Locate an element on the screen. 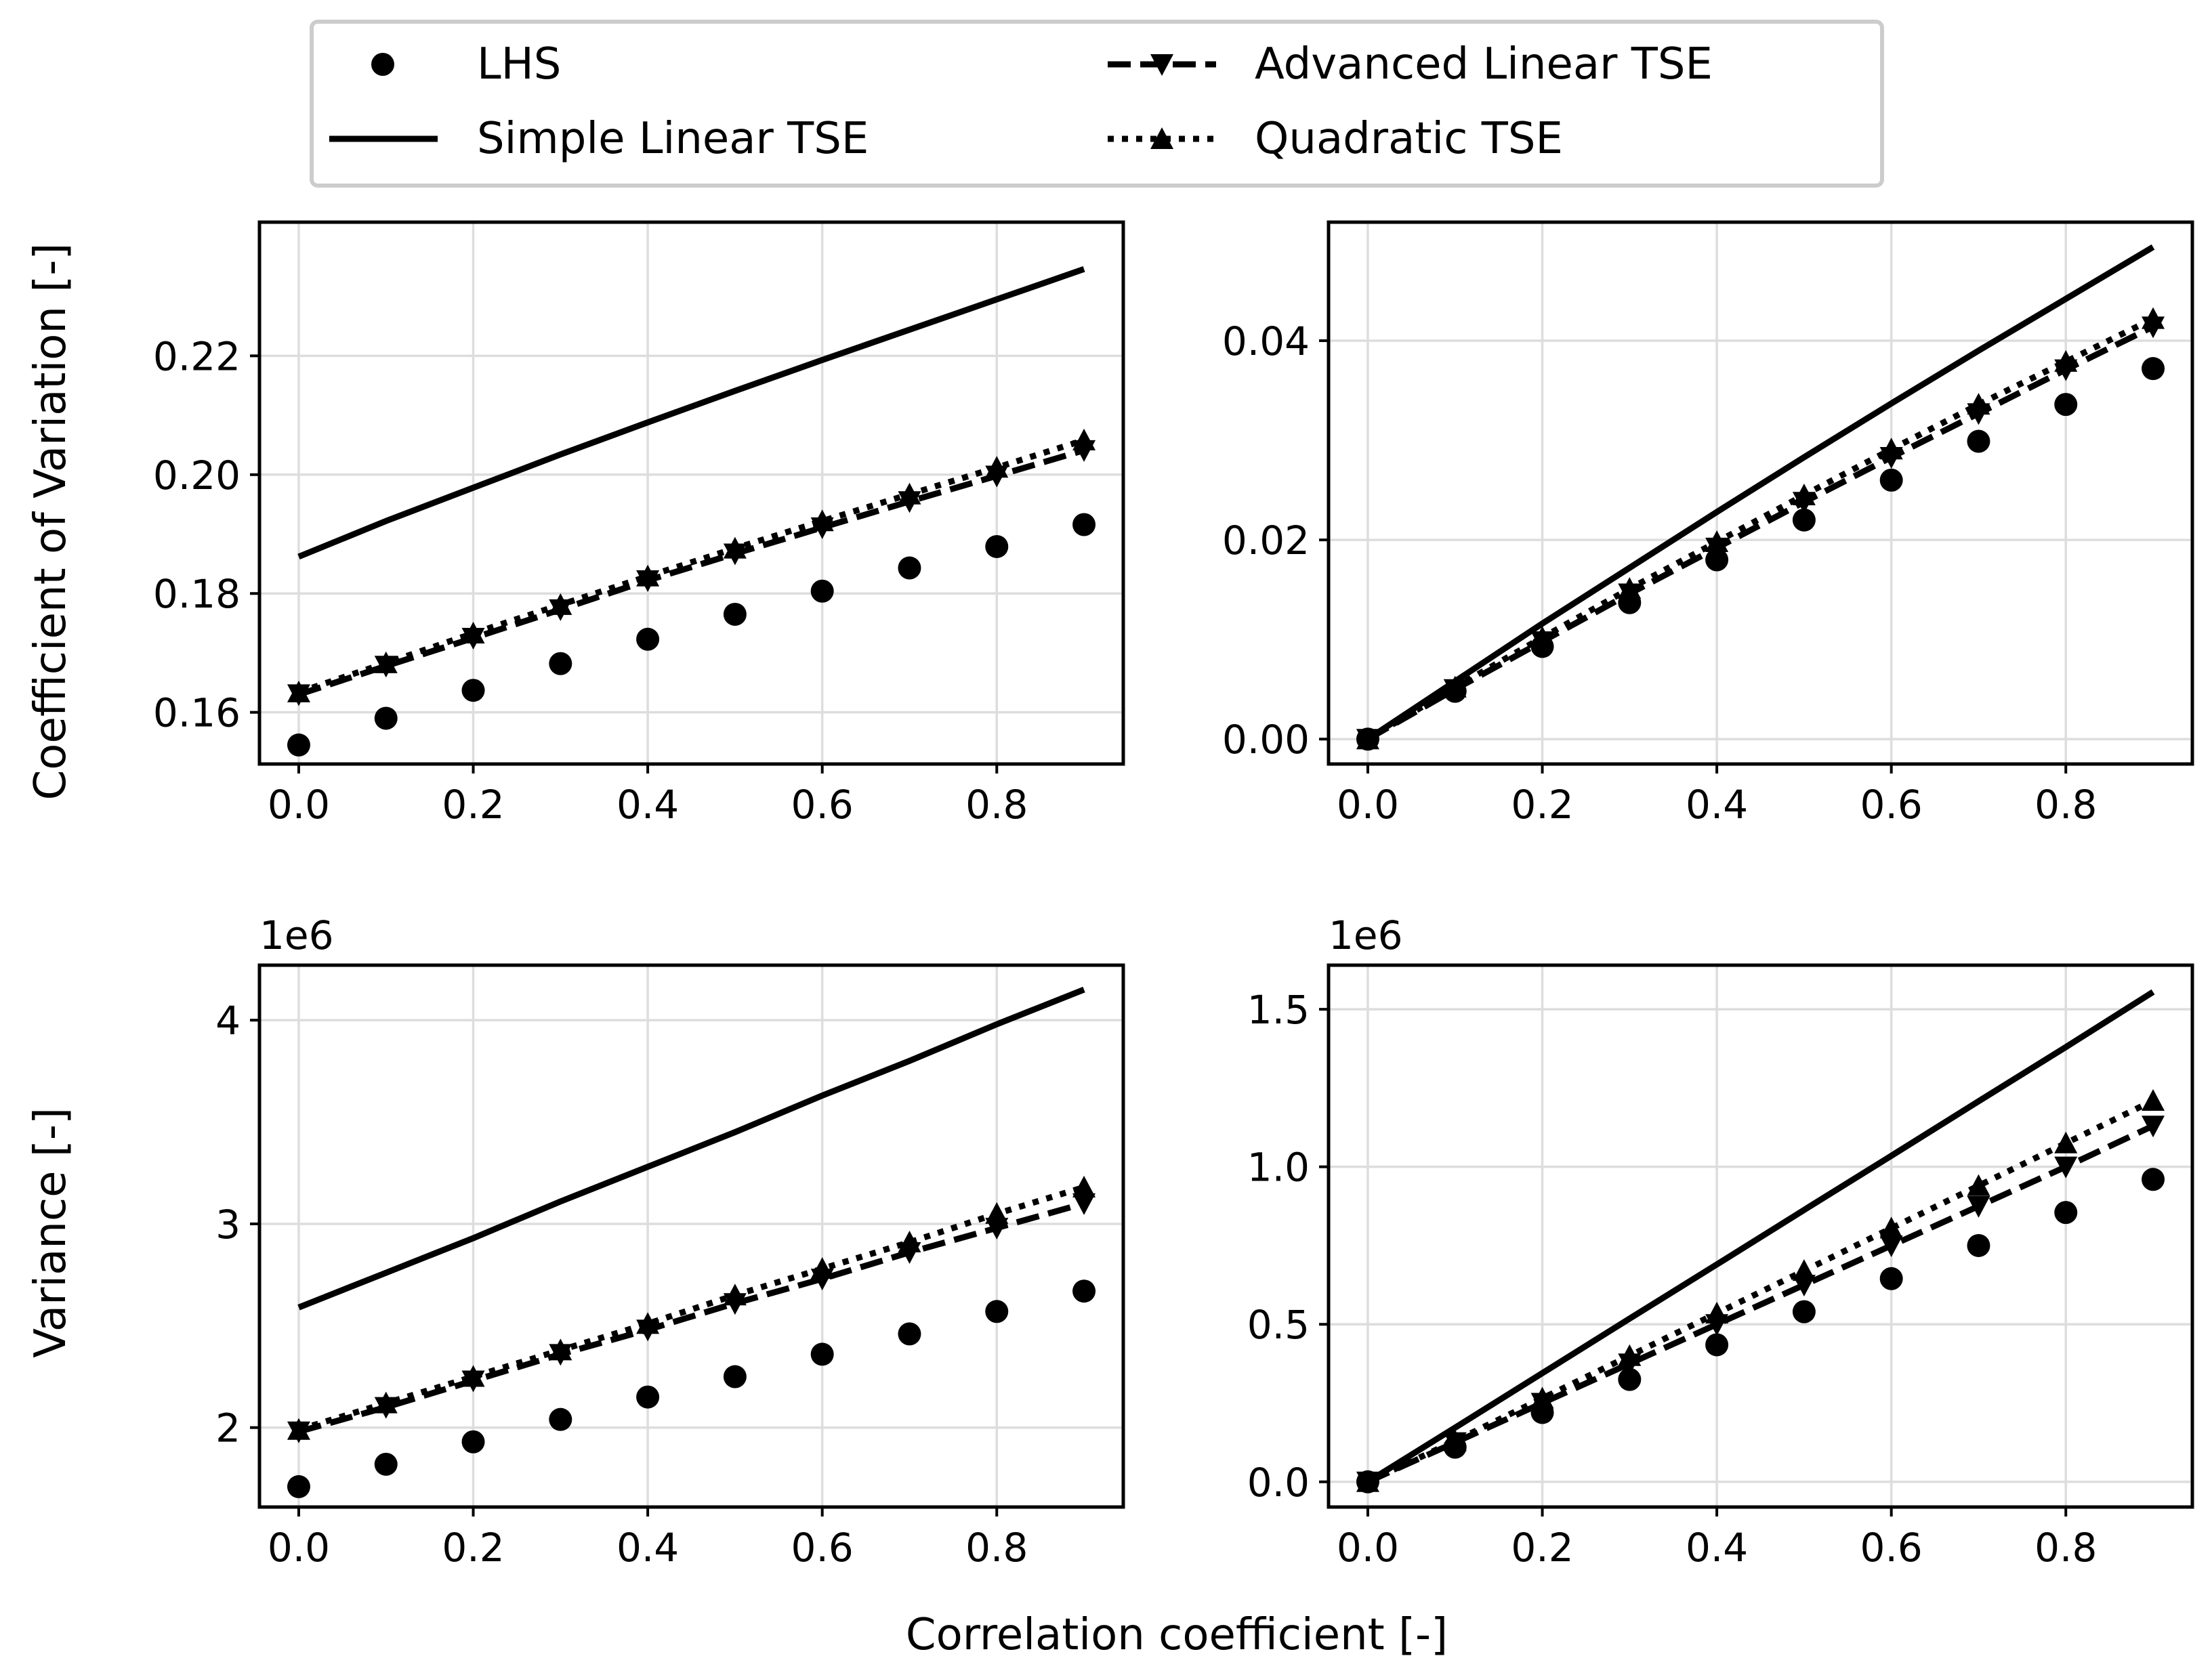  series-lhs is located at coordinates (1760, 1330).